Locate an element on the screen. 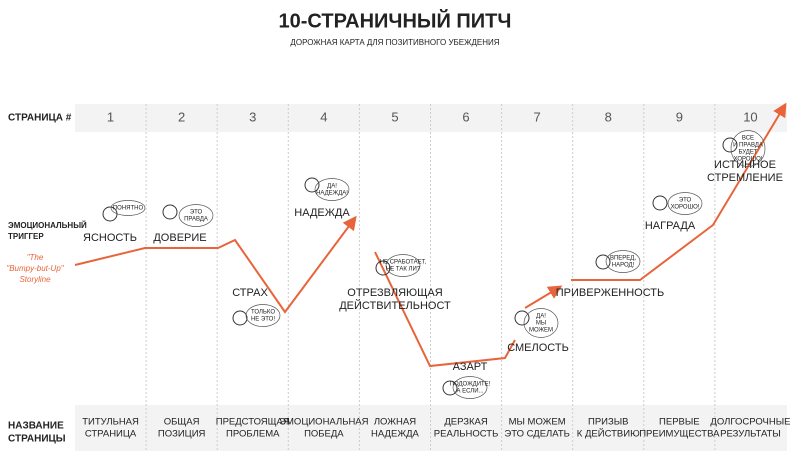  page-number: 7 is located at coordinates (537, 116).